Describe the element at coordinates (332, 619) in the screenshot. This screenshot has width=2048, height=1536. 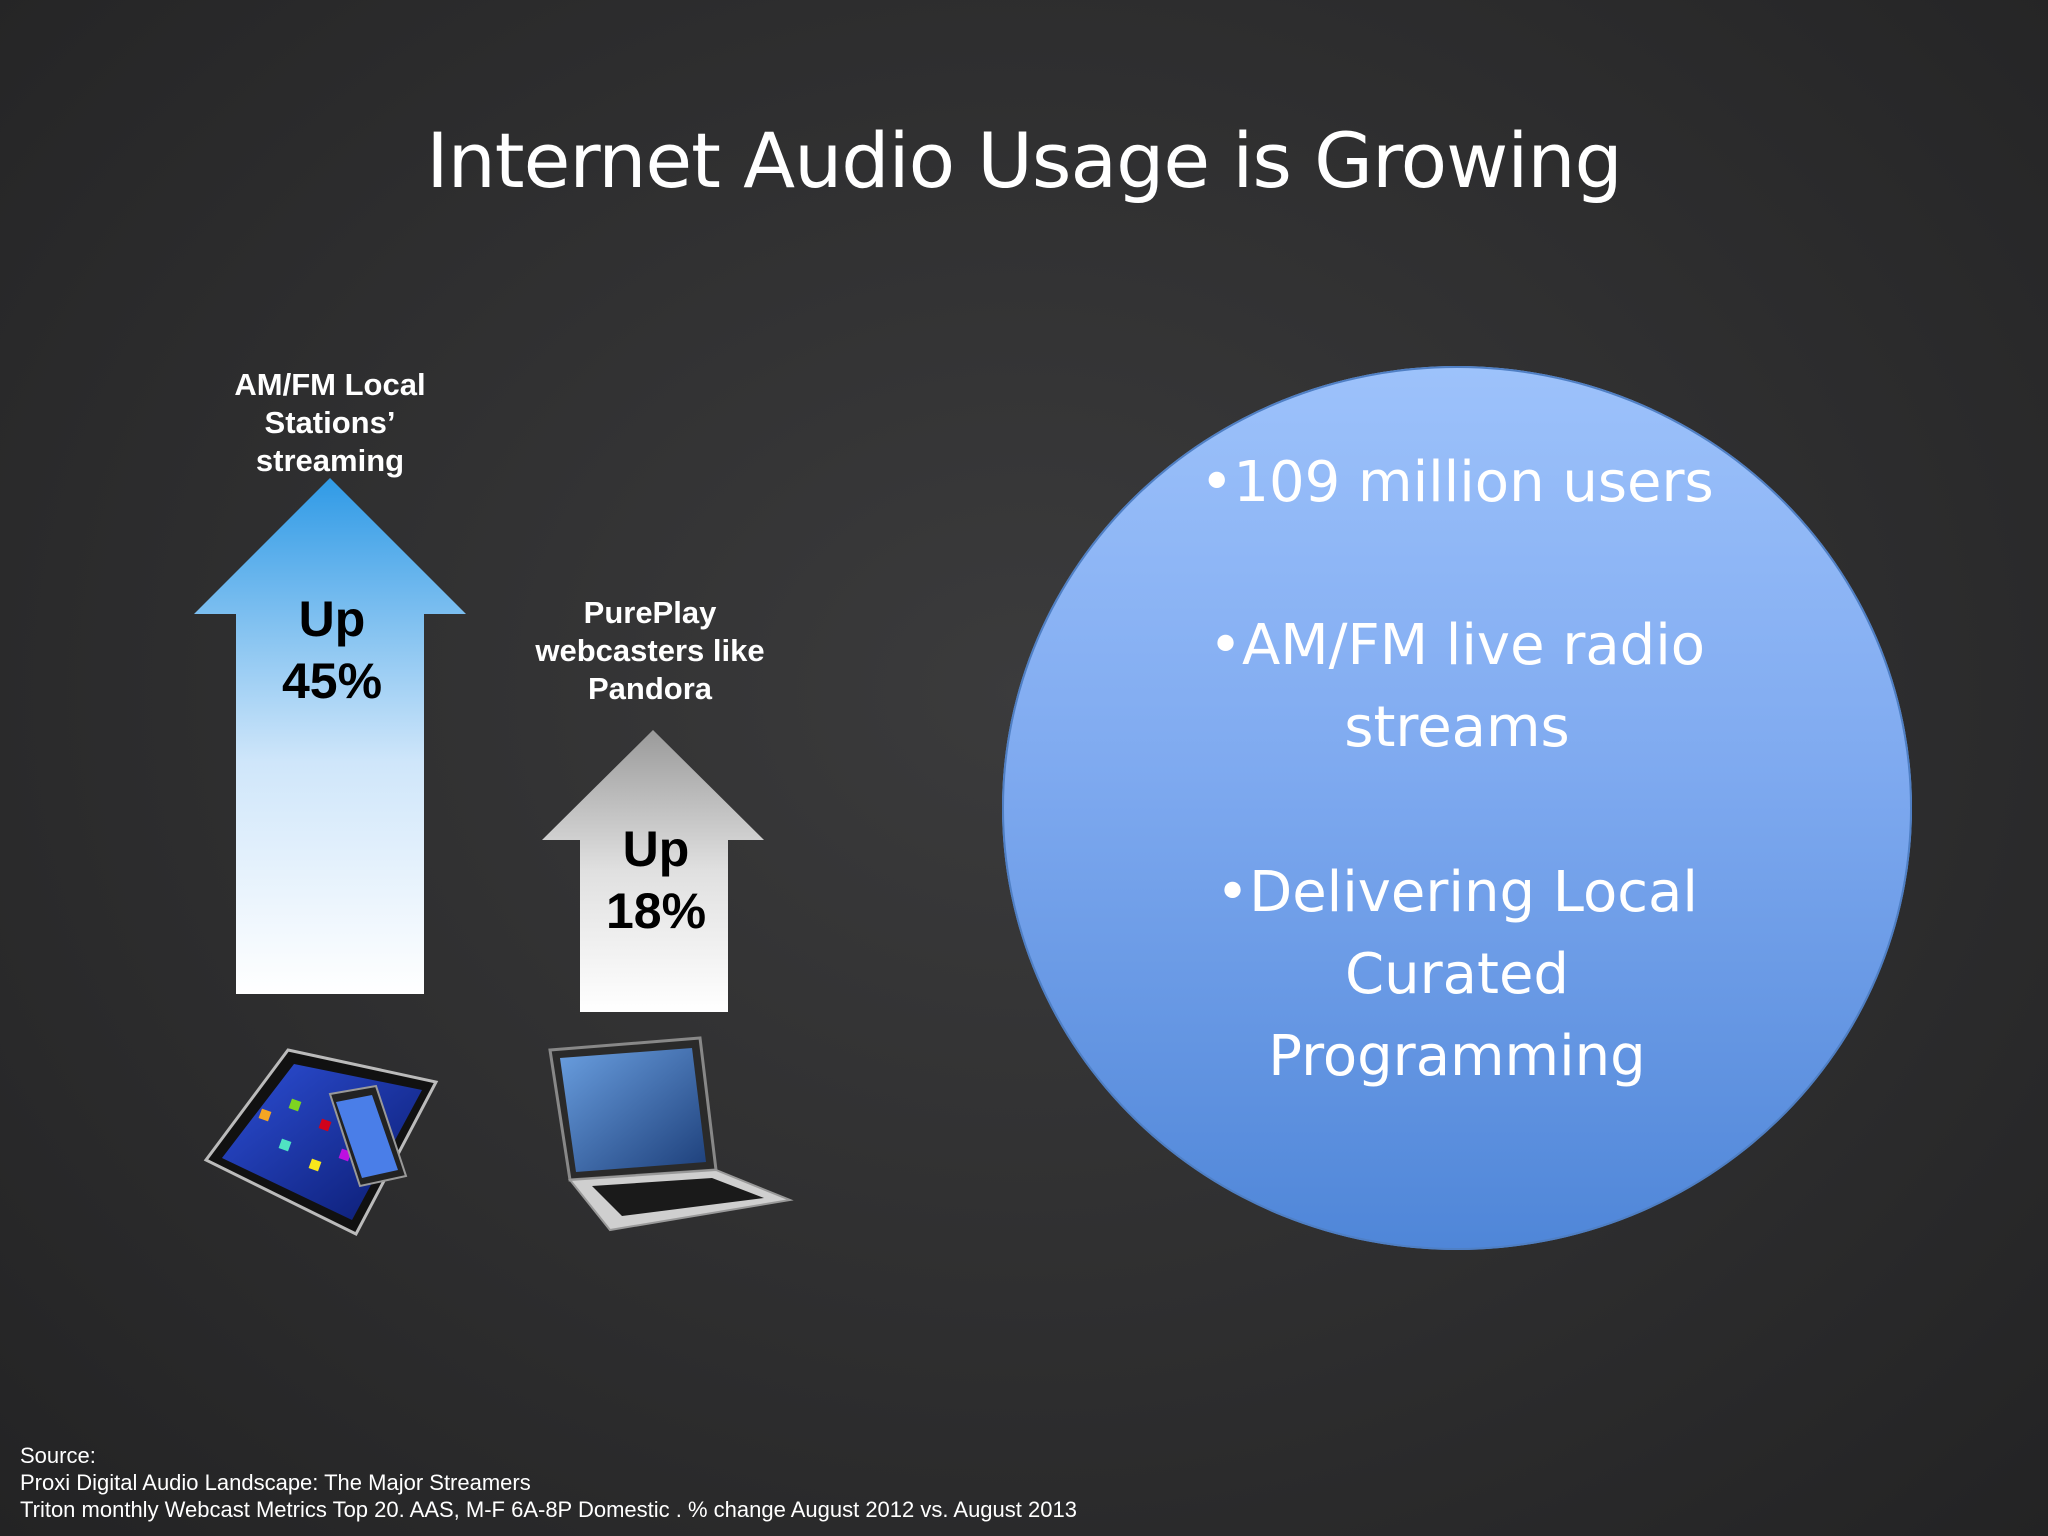
I see `amfm-growth-line: Up` at that location.